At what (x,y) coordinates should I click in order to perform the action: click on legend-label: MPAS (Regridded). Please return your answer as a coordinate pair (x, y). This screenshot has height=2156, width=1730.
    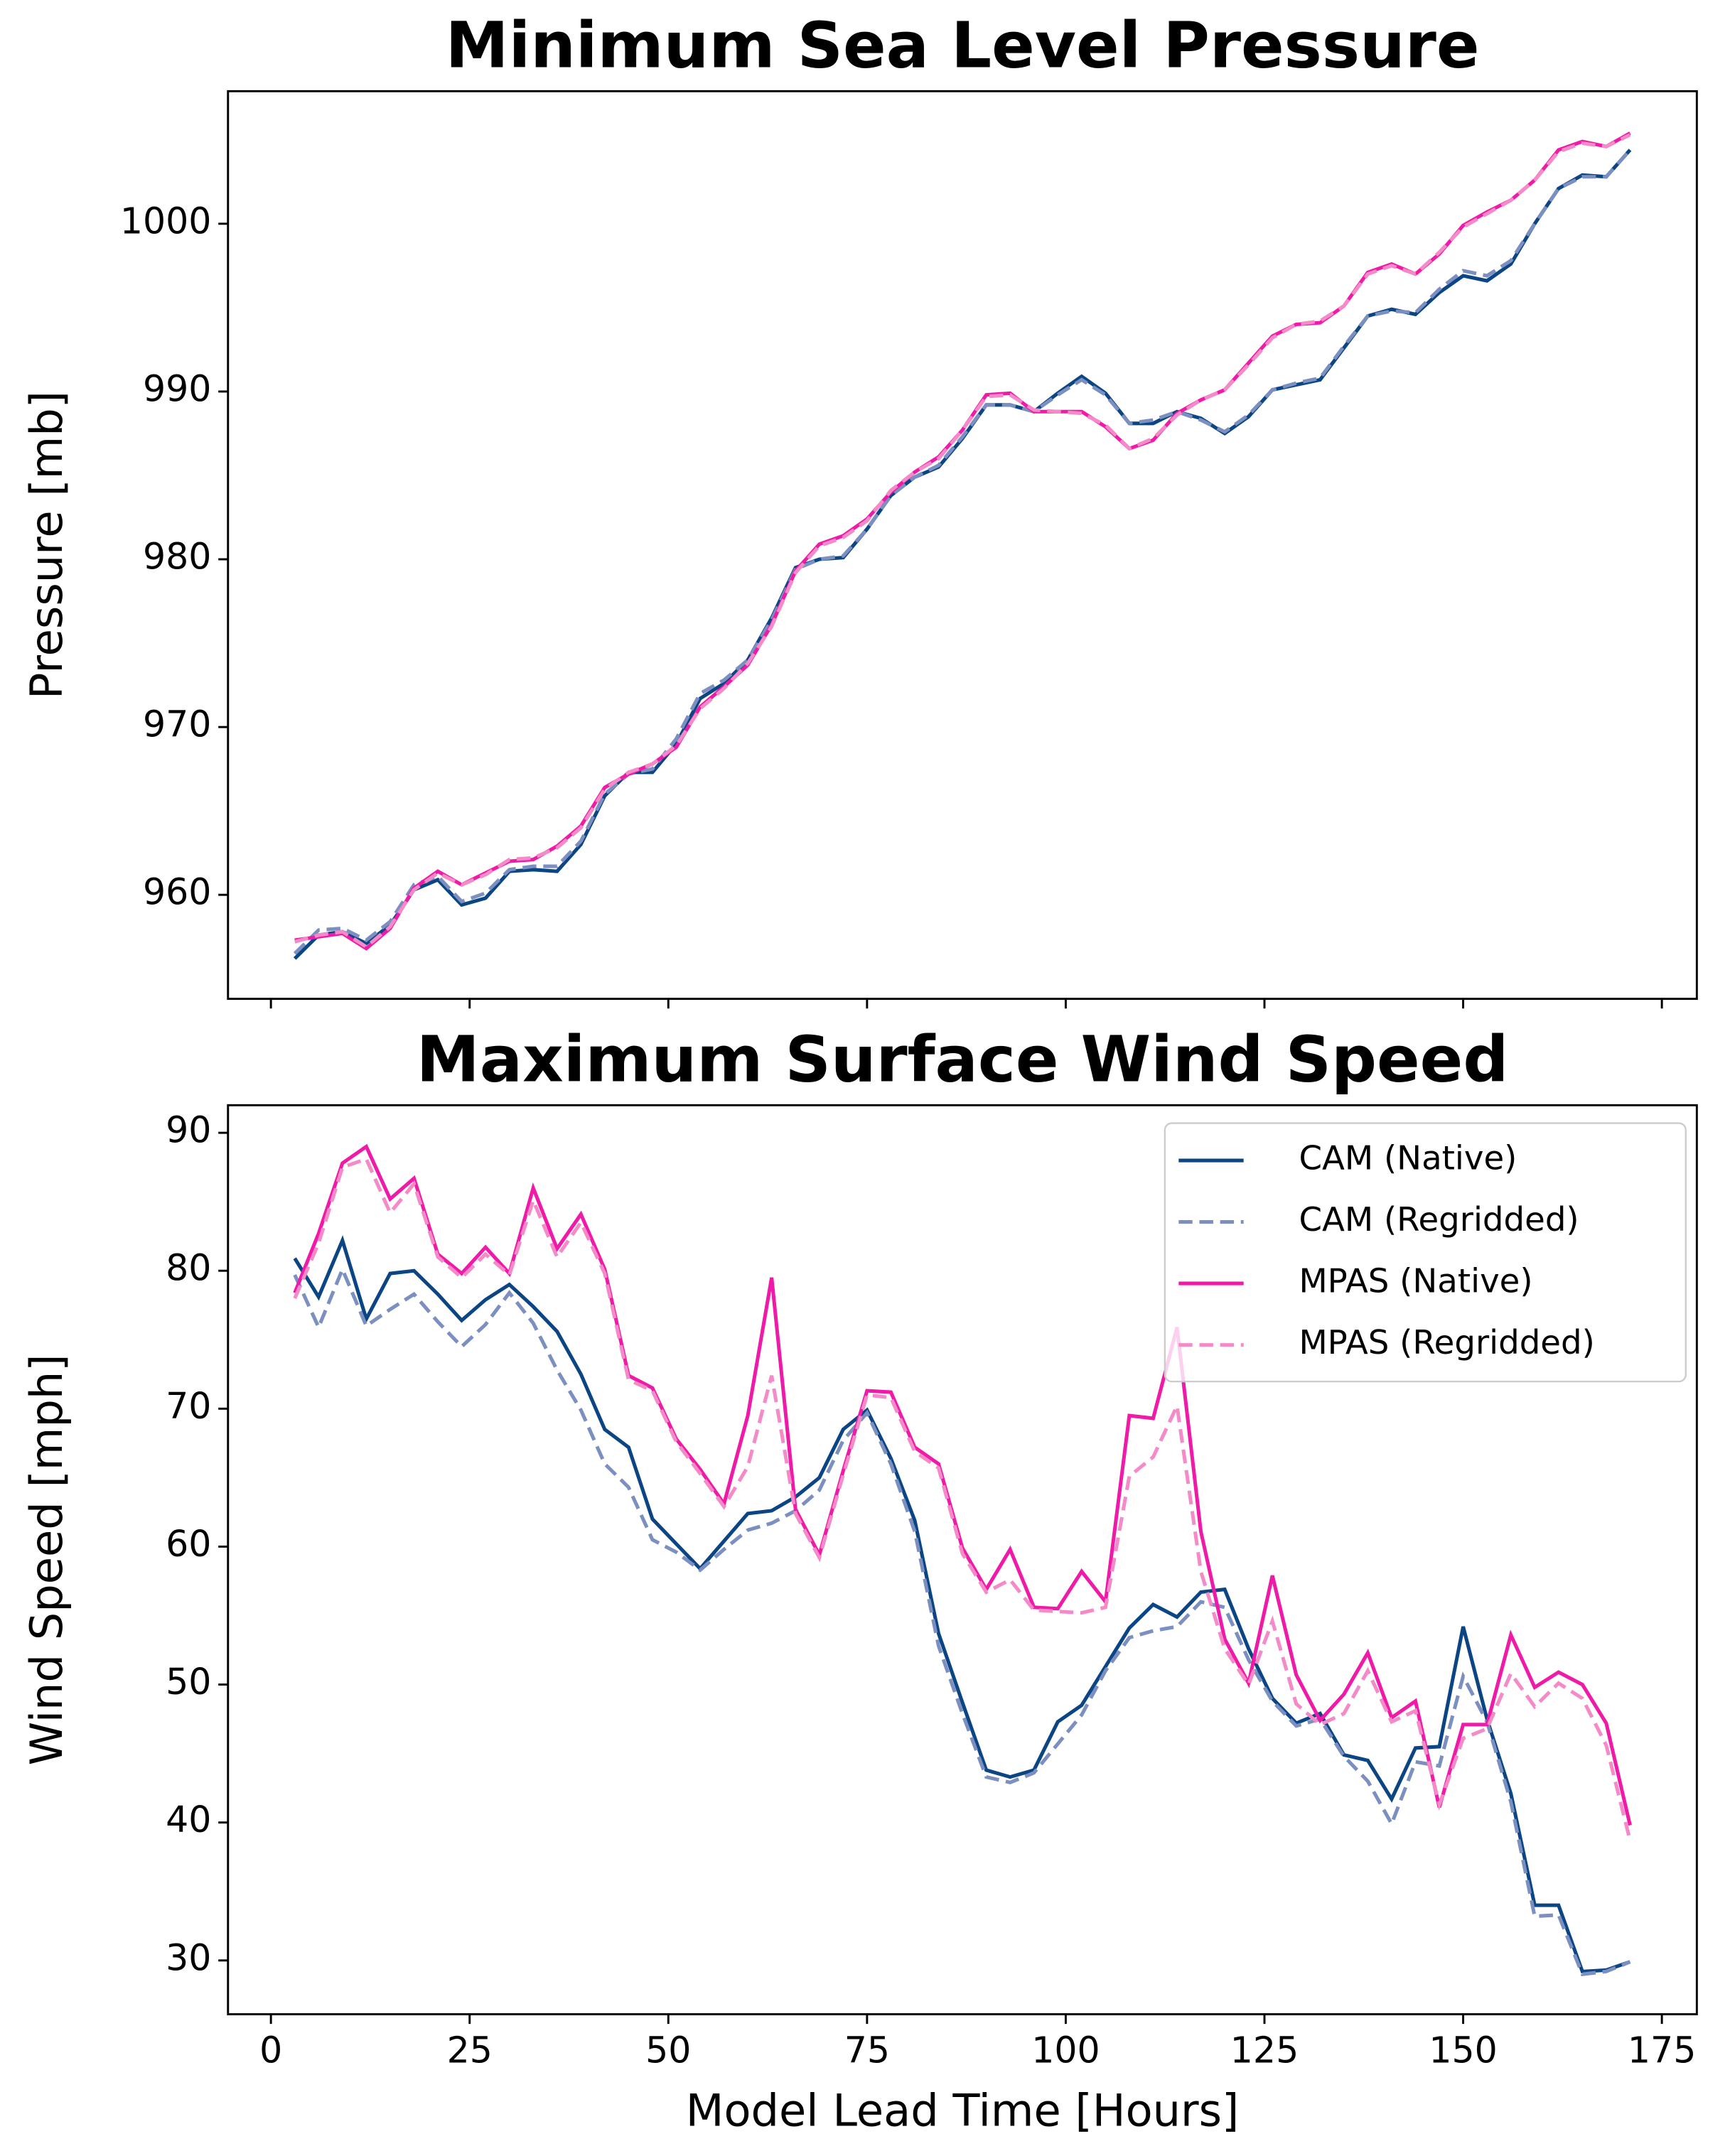
    Looking at the image, I should click on (1446, 1343).